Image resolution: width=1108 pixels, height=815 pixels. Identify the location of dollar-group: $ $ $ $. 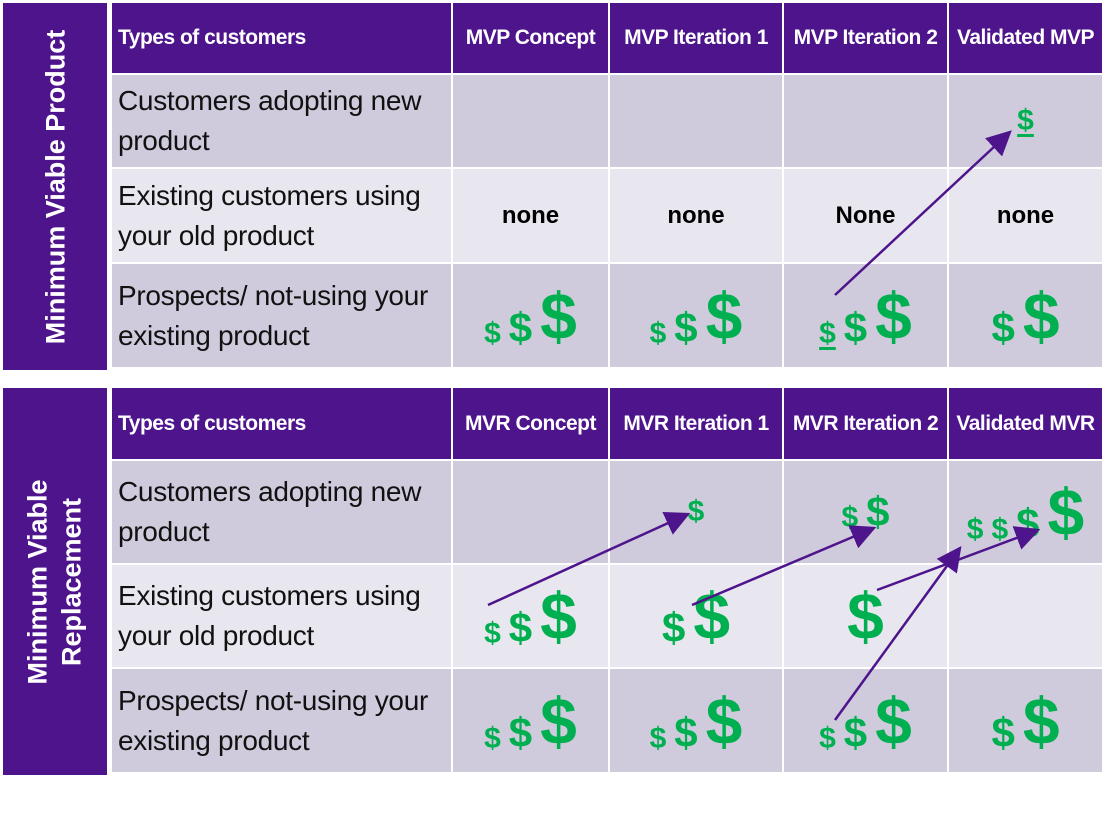
(1025, 512).